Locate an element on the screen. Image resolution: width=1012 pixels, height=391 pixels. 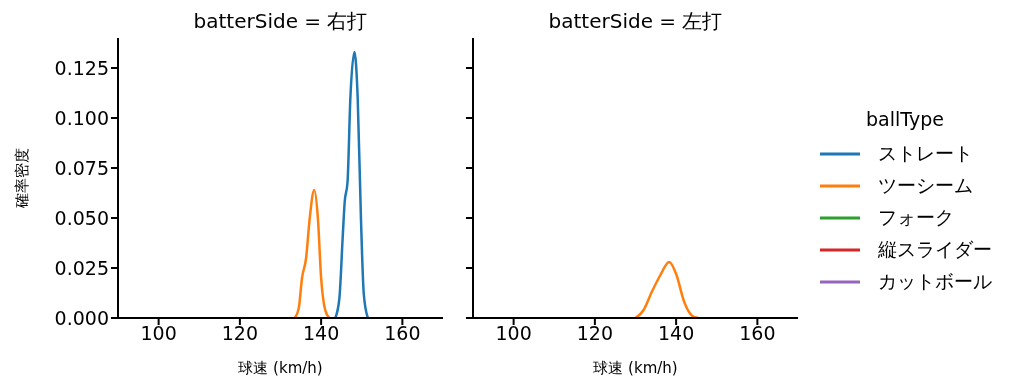
y-tick-label: 0.050 is located at coordinates (81, 217).